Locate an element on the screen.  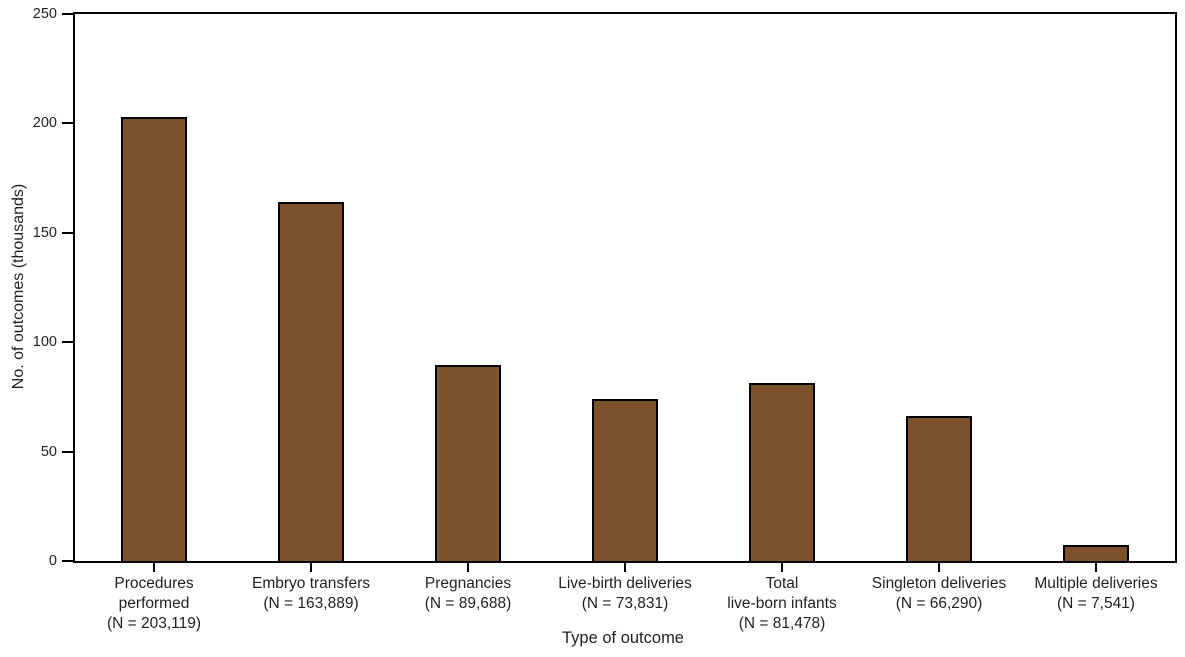
bar-live-birth-deliveries is located at coordinates (625, 480).